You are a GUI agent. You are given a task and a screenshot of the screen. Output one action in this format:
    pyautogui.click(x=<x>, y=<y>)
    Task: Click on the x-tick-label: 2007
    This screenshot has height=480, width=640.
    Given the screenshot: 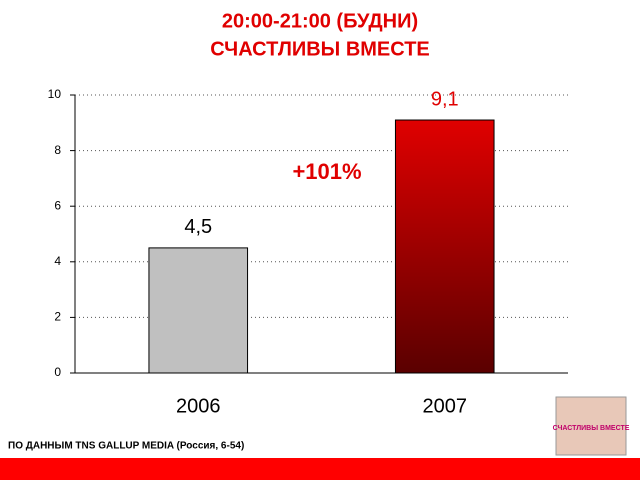 What is the action you would take?
    pyautogui.click(x=445, y=406)
    